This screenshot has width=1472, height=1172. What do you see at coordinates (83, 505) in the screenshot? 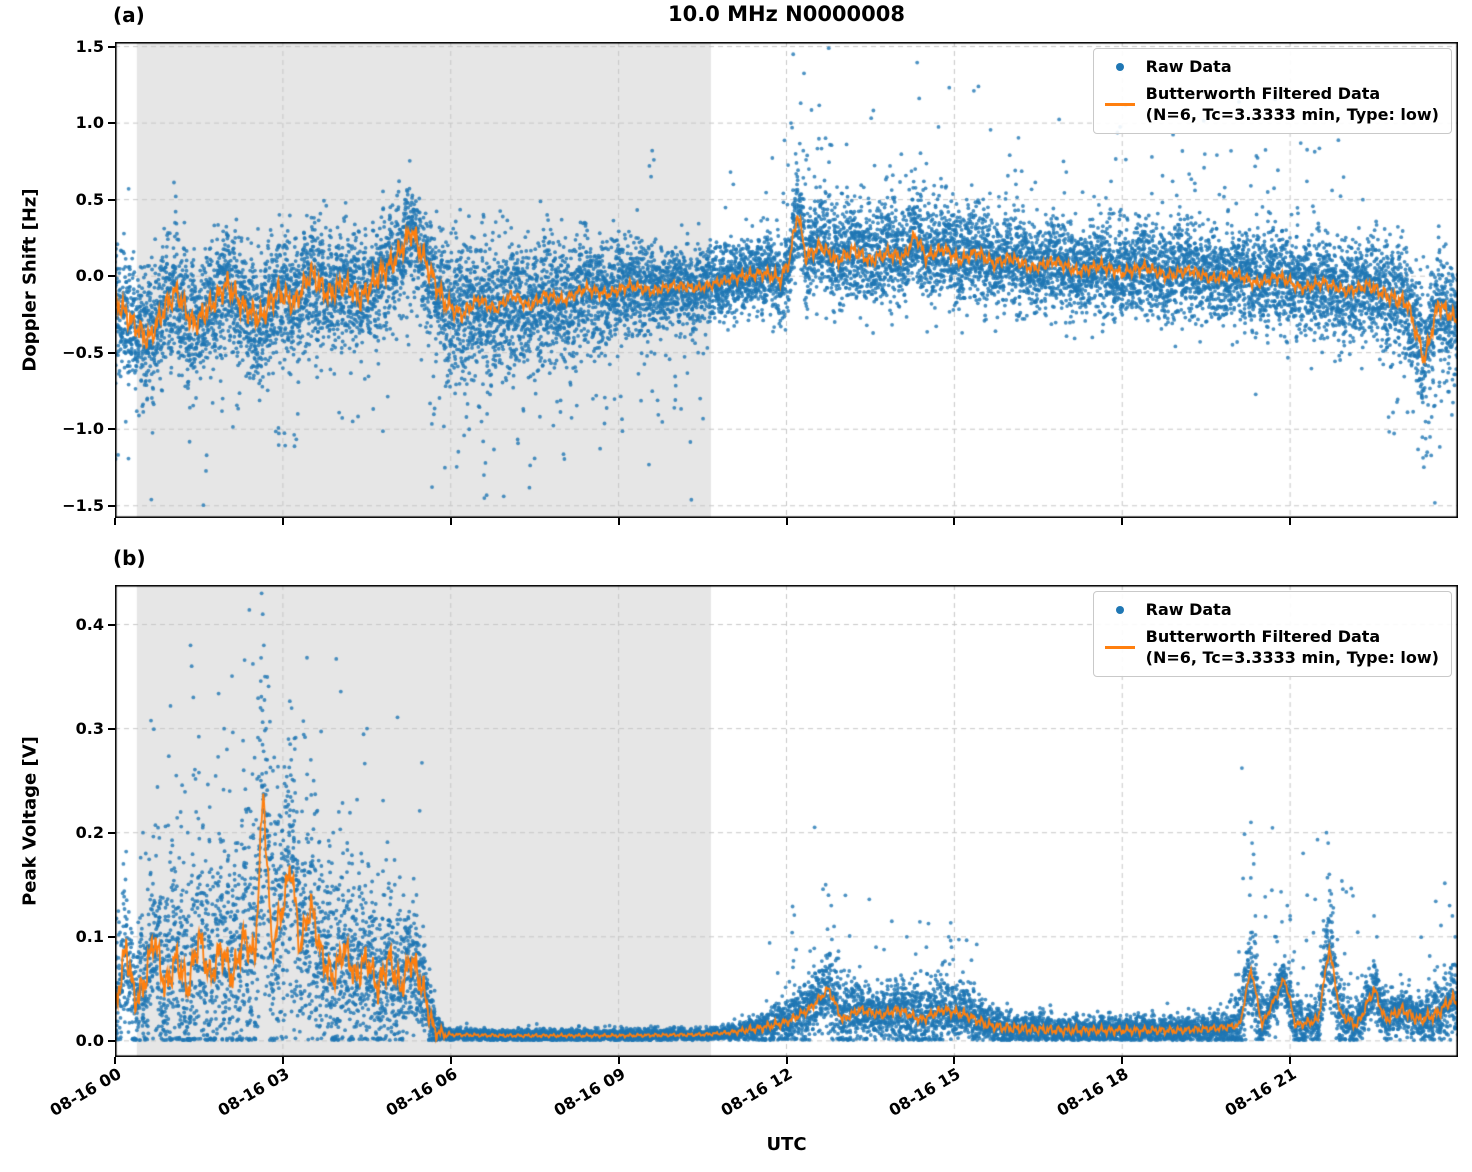
I see `y-tick-label: −1.5` at bounding box center [83, 505].